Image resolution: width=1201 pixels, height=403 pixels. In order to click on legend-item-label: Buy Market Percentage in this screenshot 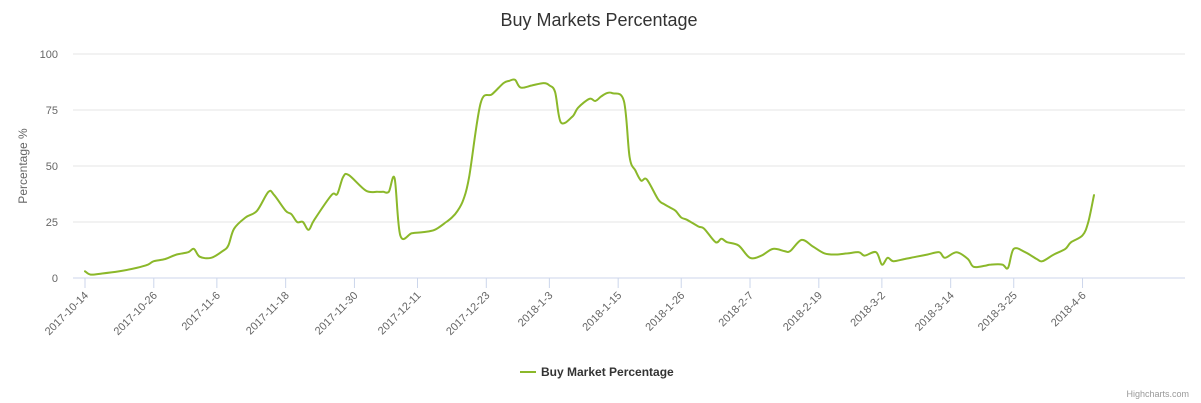, I will do `click(607, 372)`.